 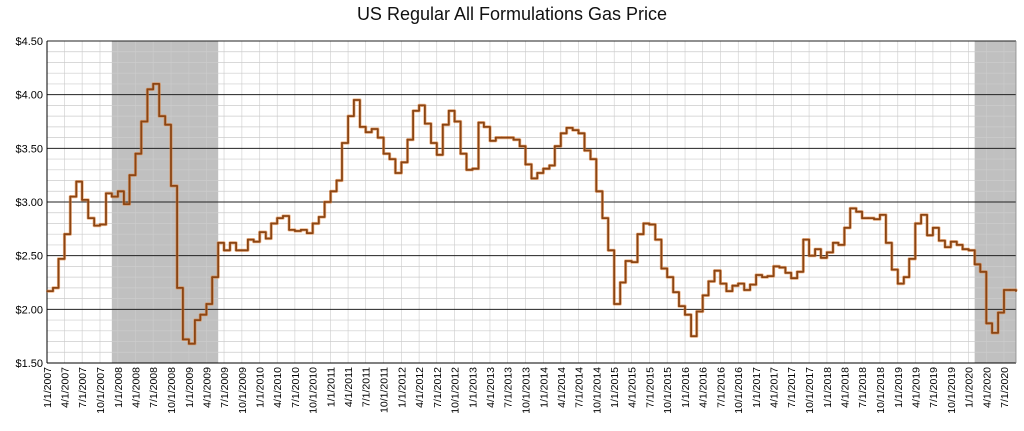 What do you see at coordinates (154, 387) in the screenshot?
I see `x-tick-label: 7/1/2008` at bounding box center [154, 387].